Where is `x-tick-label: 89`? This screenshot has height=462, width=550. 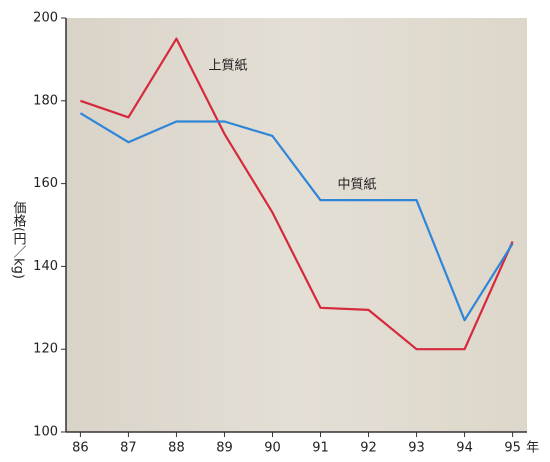 x-tick-label: 89 is located at coordinates (224, 448).